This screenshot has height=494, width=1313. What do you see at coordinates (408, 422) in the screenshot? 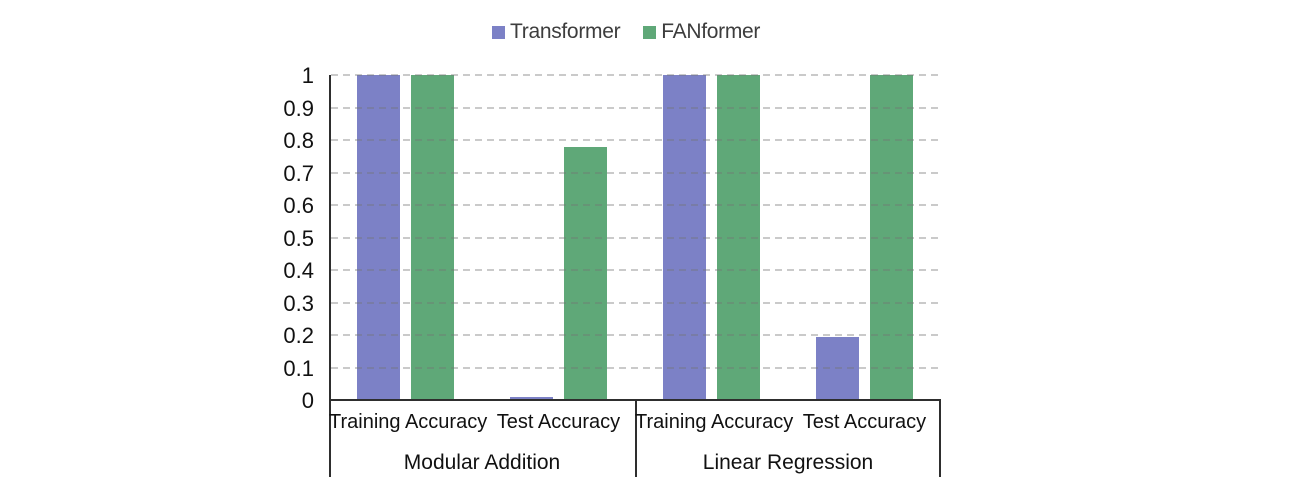
I see `category-label-training-accuracy-0: Training Accuracy` at bounding box center [408, 422].